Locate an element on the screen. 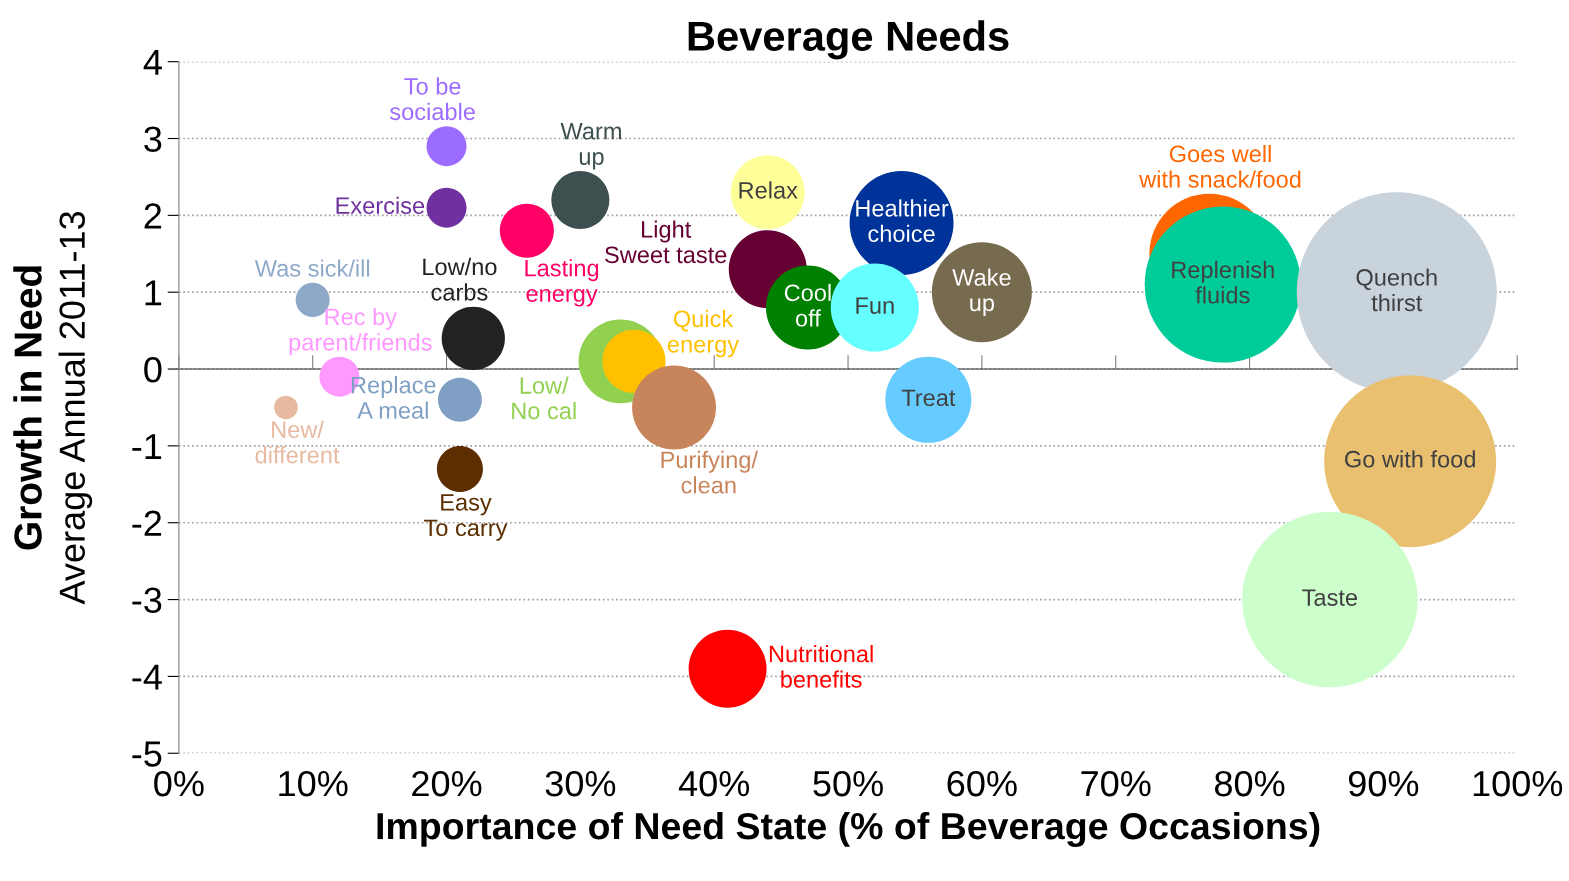 The width and height of the screenshot is (1569, 881). series-label: Treat is located at coordinates (928, 398).